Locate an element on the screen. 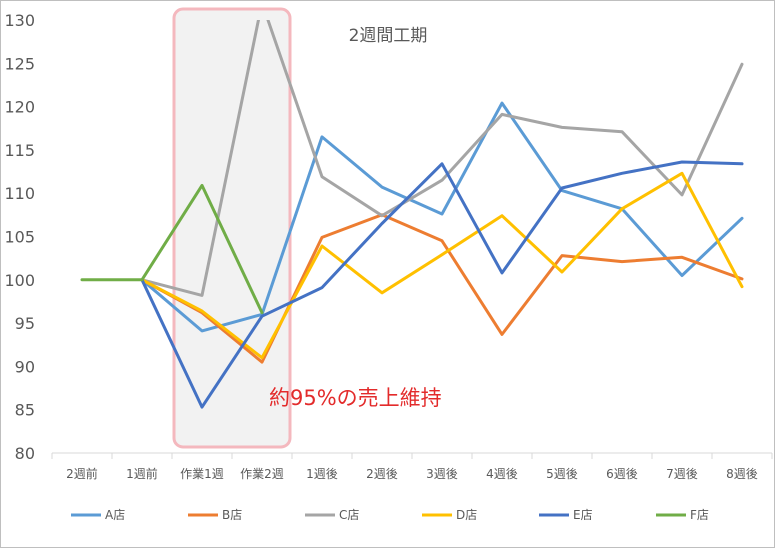  x-tick-label: 1週前 is located at coordinates (142, 473).